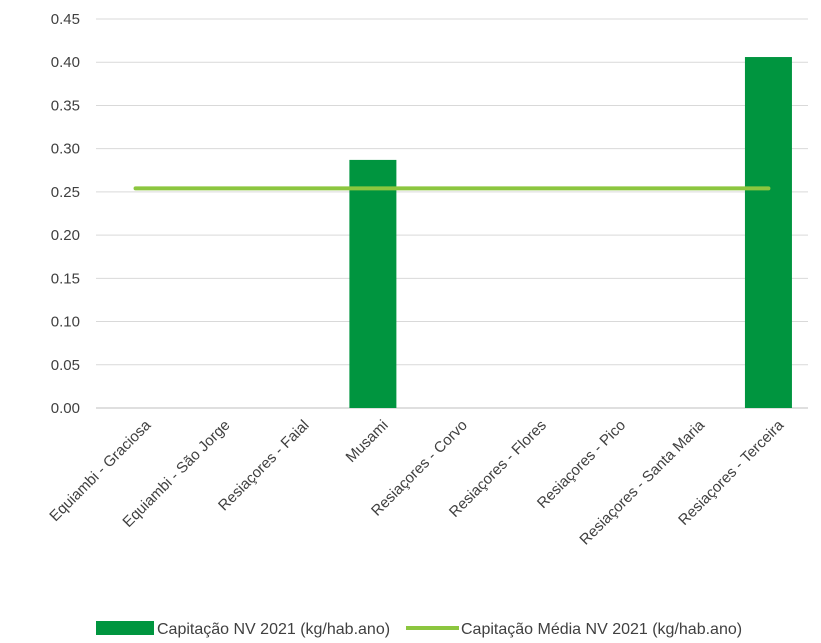  Describe the element at coordinates (65, 278) in the screenshot. I see `y-tick-label: 0.15` at that location.